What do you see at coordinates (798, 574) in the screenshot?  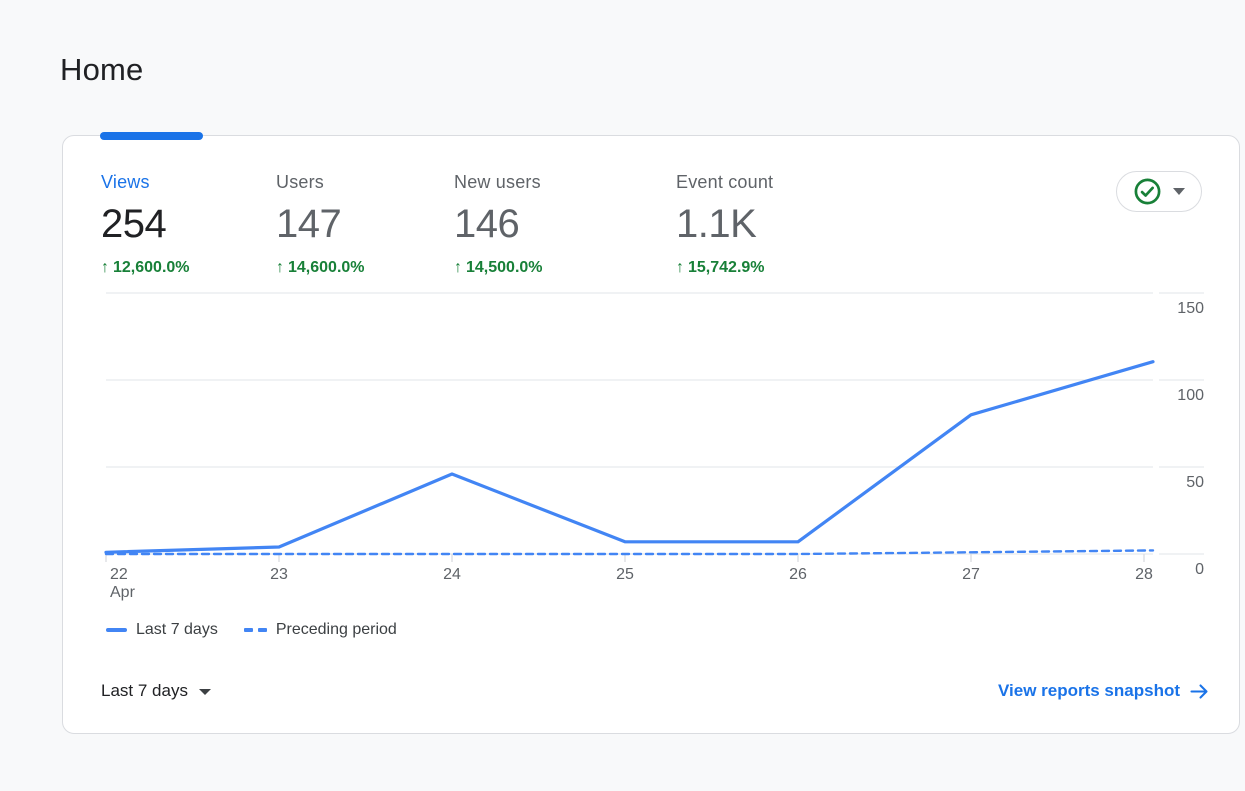 I see `x-axis-tick-label: 26` at bounding box center [798, 574].